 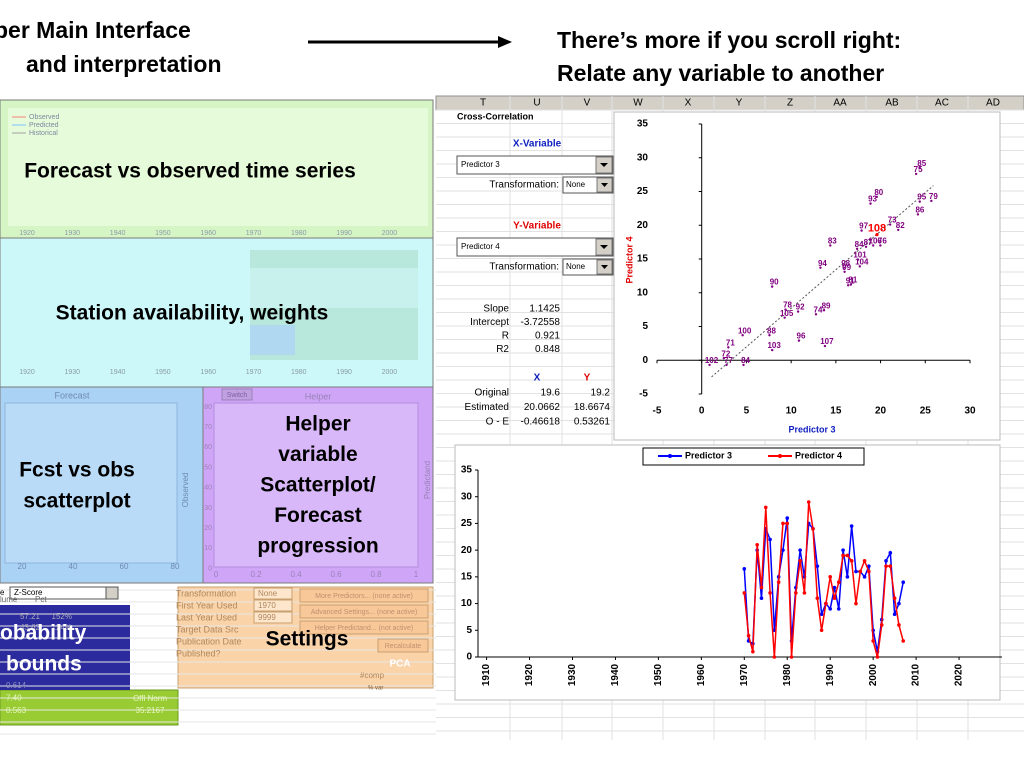 I want to click on point-label: 101, so click(x=860, y=255).